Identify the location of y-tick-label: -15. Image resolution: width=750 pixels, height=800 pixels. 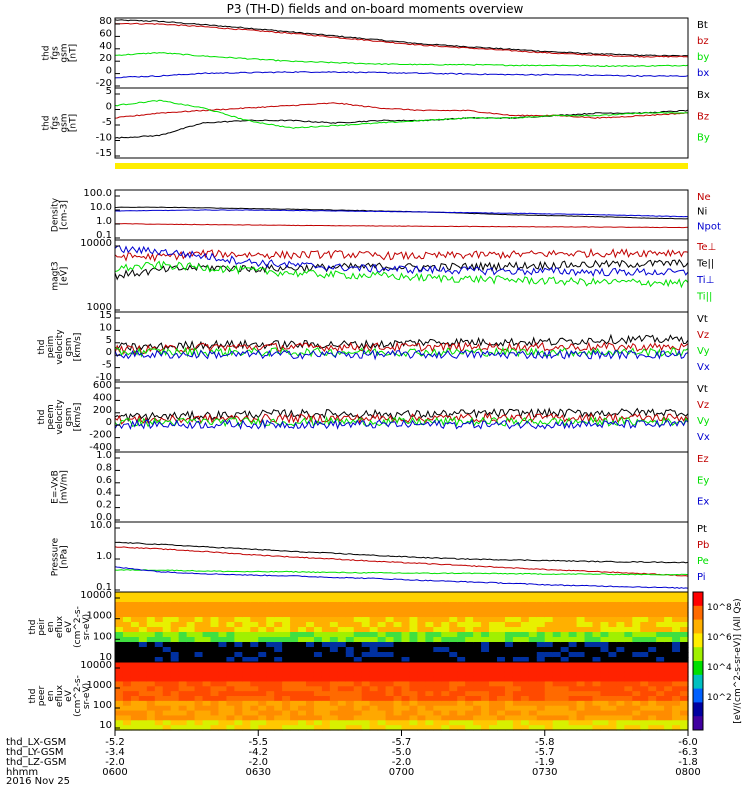
(104, 153).